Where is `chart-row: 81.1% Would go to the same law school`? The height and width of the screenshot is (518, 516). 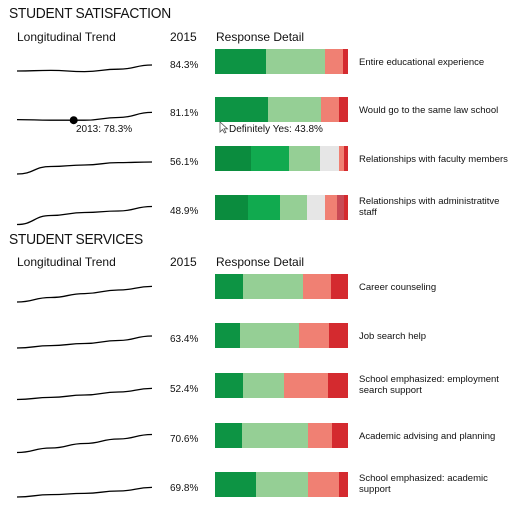
chart-row: 81.1% Would go to the same law school is located at coordinates (258, 119).